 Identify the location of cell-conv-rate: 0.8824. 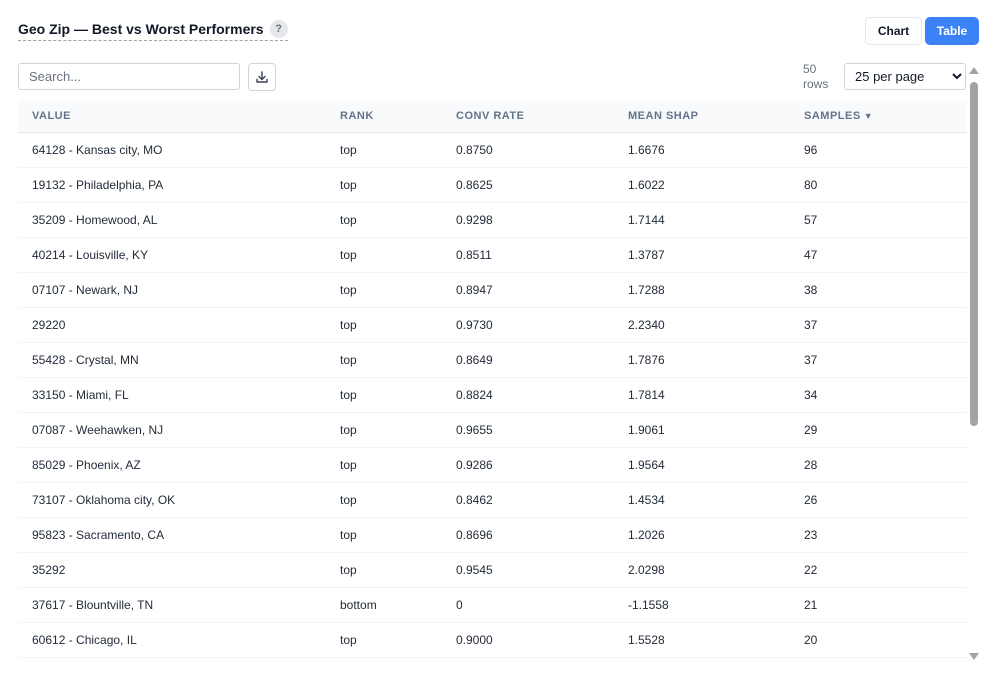
(528, 395).